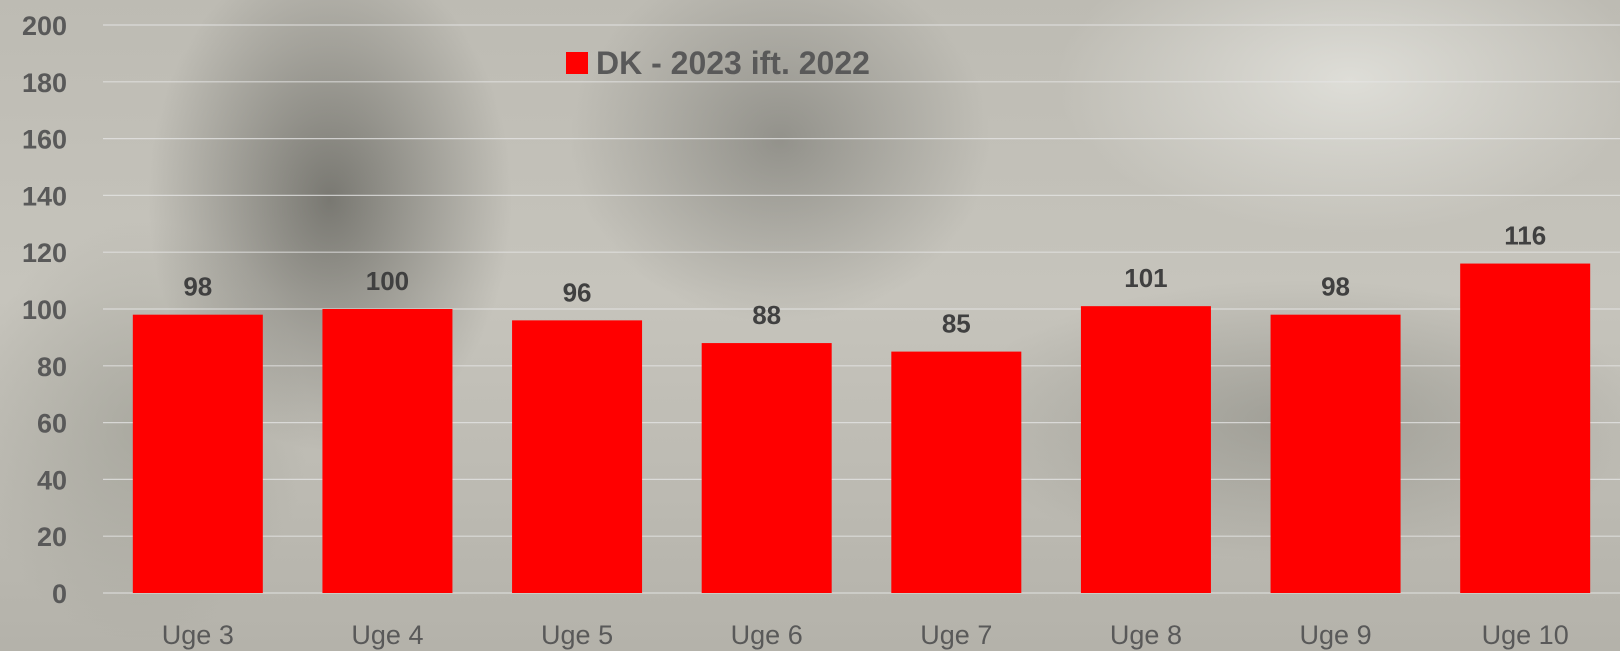 Image resolution: width=1620 pixels, height=651 pixels. Describe the element at coordinates (59, 594) in the screenshot. I see `y-tick-label: 0` at that location.